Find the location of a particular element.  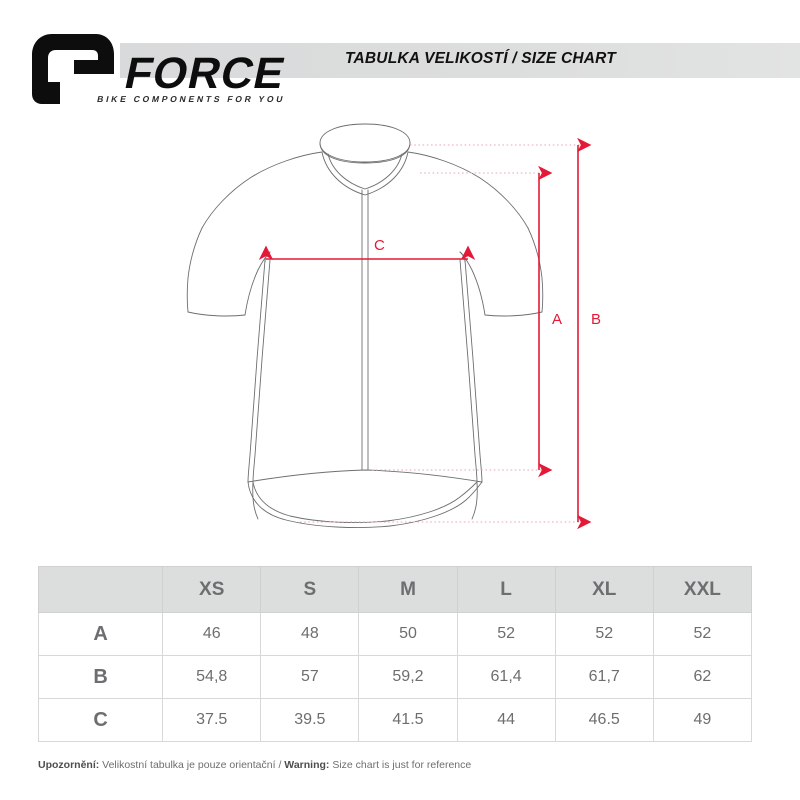

collar-top-ellipse is located at coordinates (365, 143).